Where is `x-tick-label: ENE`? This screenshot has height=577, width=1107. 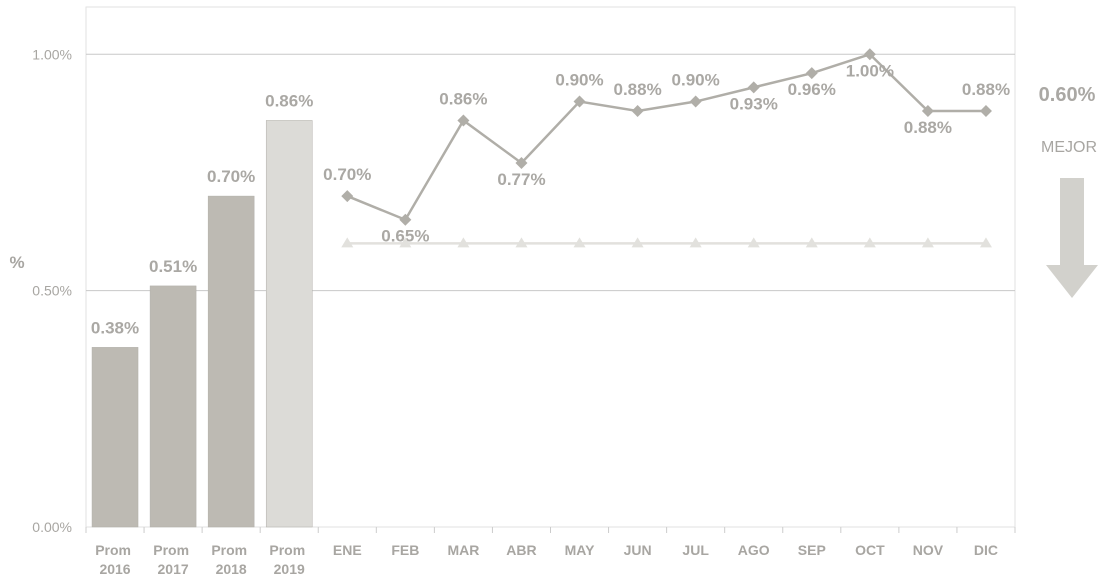 x-tick-label: ENE is located at coordinates (347, 550).